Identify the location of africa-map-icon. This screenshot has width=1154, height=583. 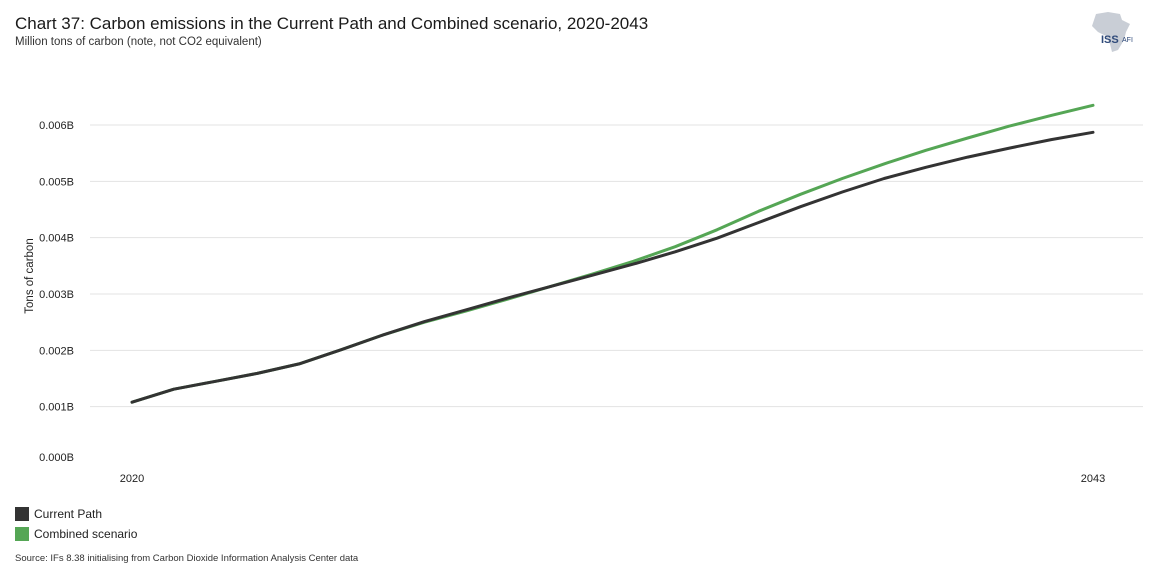
(1111, 32).